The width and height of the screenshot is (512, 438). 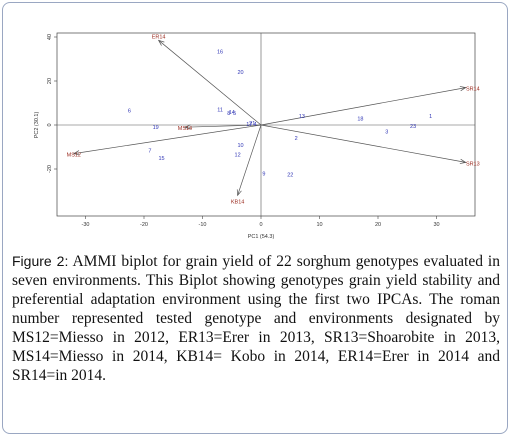 I want to click on caption-lead: Figure 2:, so click(x=40, y=261).